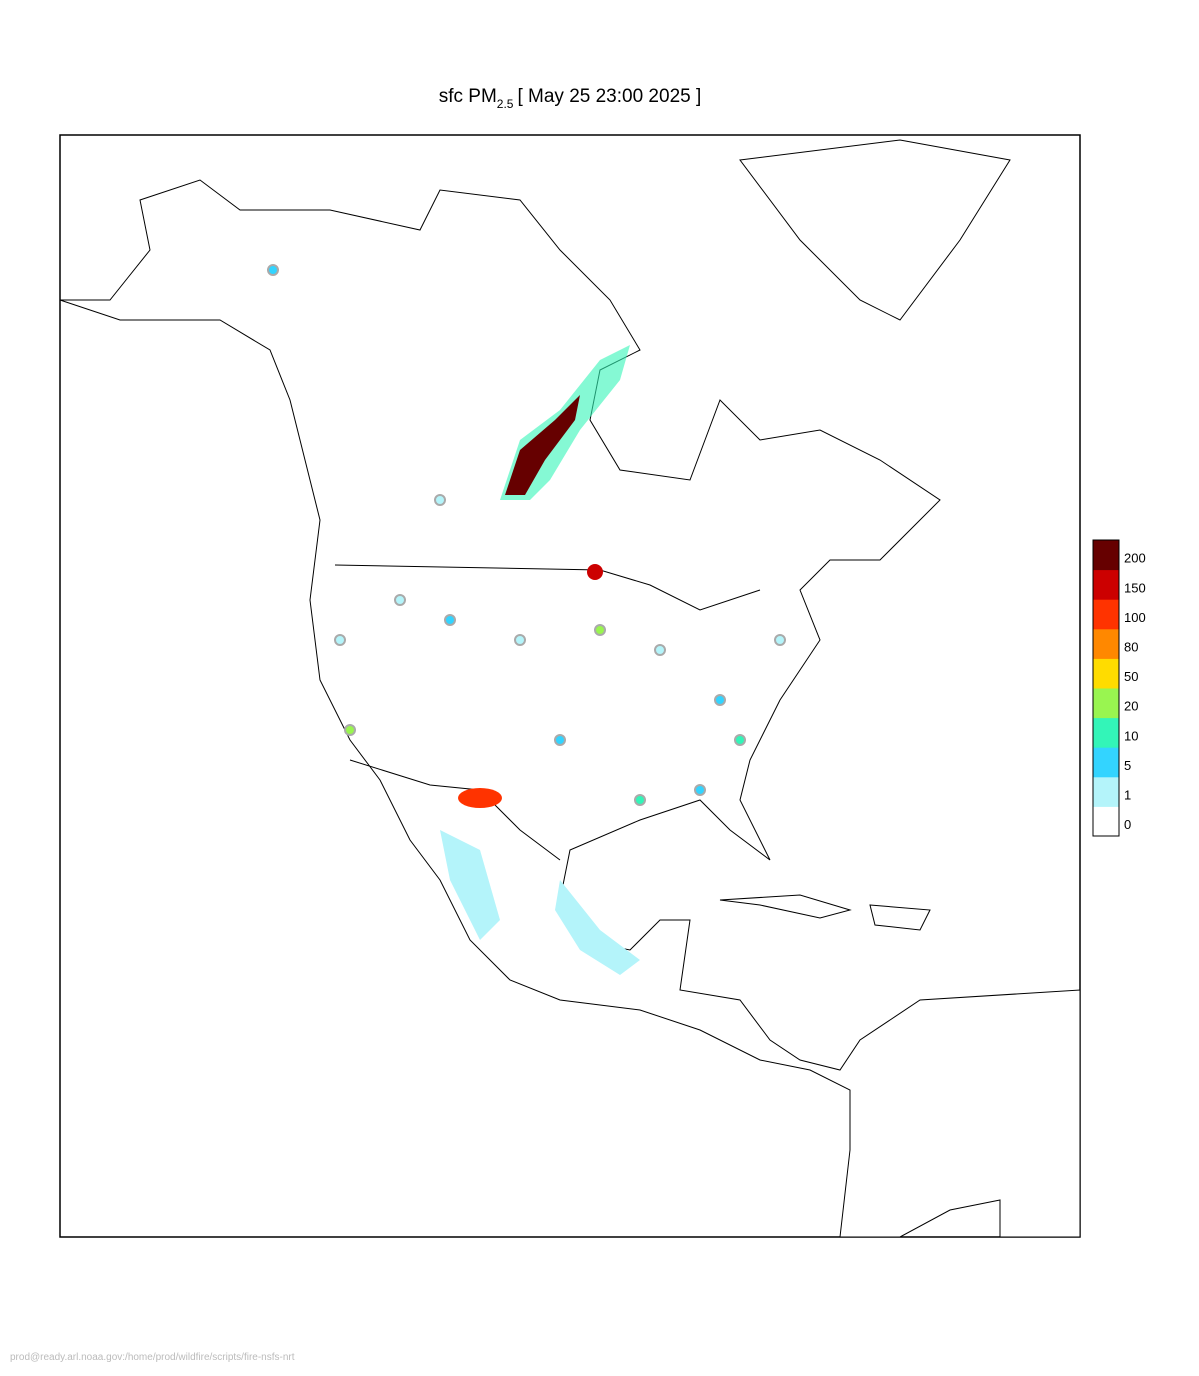 This screenshot has height=1376, width=1199. Describe the element at coordinates (1127, 794) in the screenshot. I see `legend-label: 1` at that location.